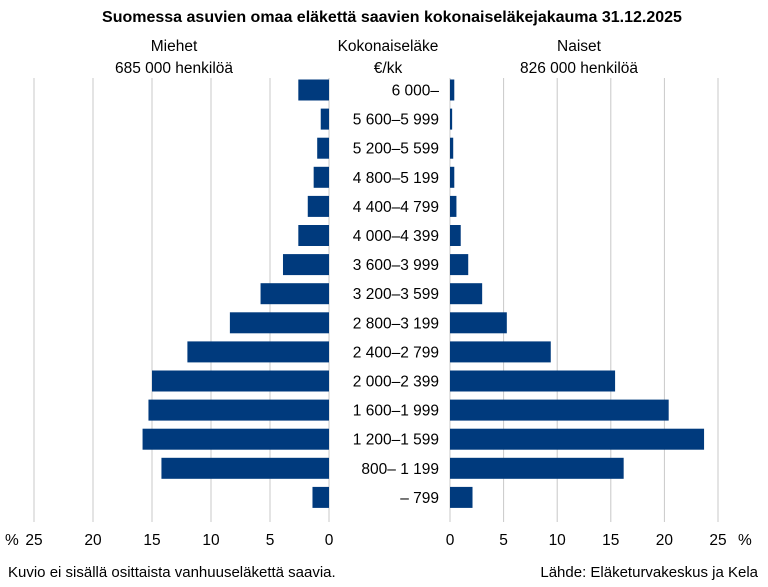  What do you see at coordinates (396, 178) in the screenshot?
I see `category-label: 4 800–5 199` at bounding box center [396, 178].